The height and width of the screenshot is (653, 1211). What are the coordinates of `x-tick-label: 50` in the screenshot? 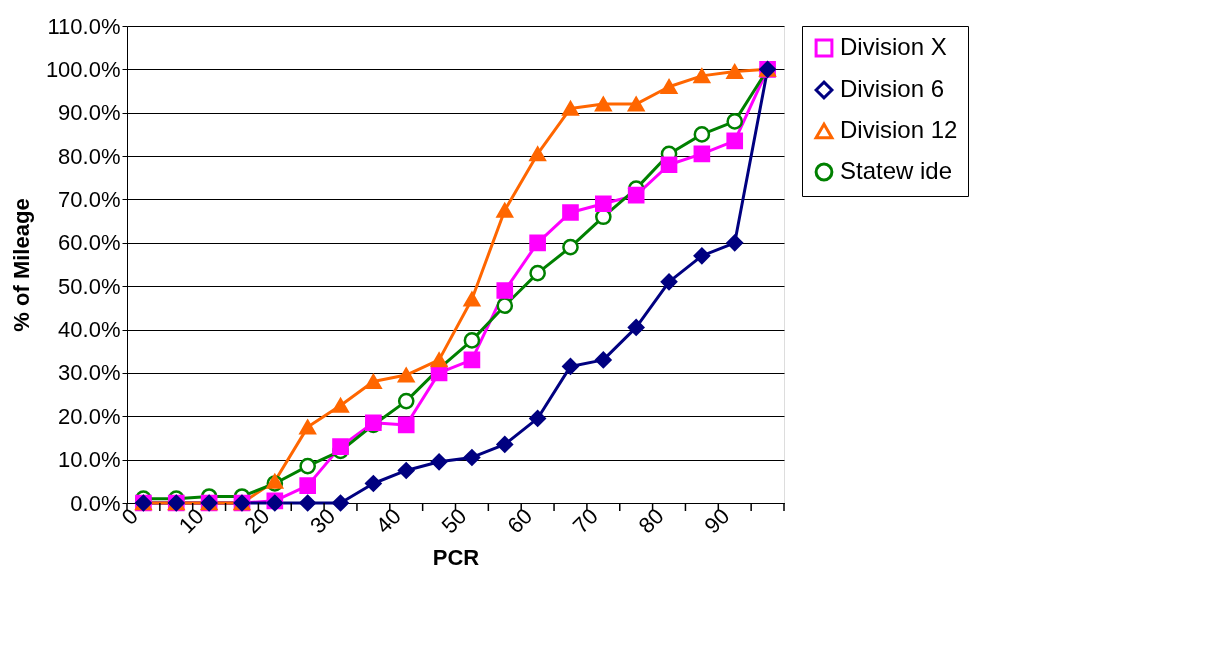 It's located at (454, 521).